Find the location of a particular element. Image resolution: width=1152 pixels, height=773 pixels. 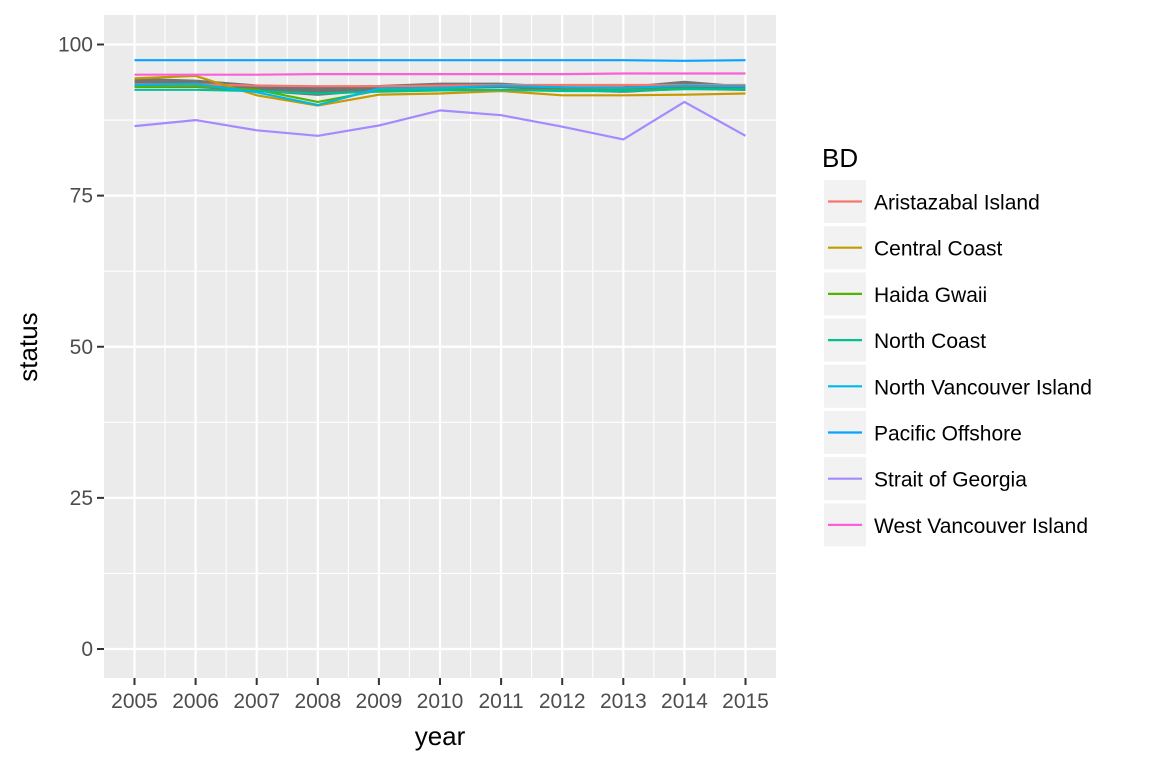

series-line-strait-of-georgia is located at coordinates (440, 120).